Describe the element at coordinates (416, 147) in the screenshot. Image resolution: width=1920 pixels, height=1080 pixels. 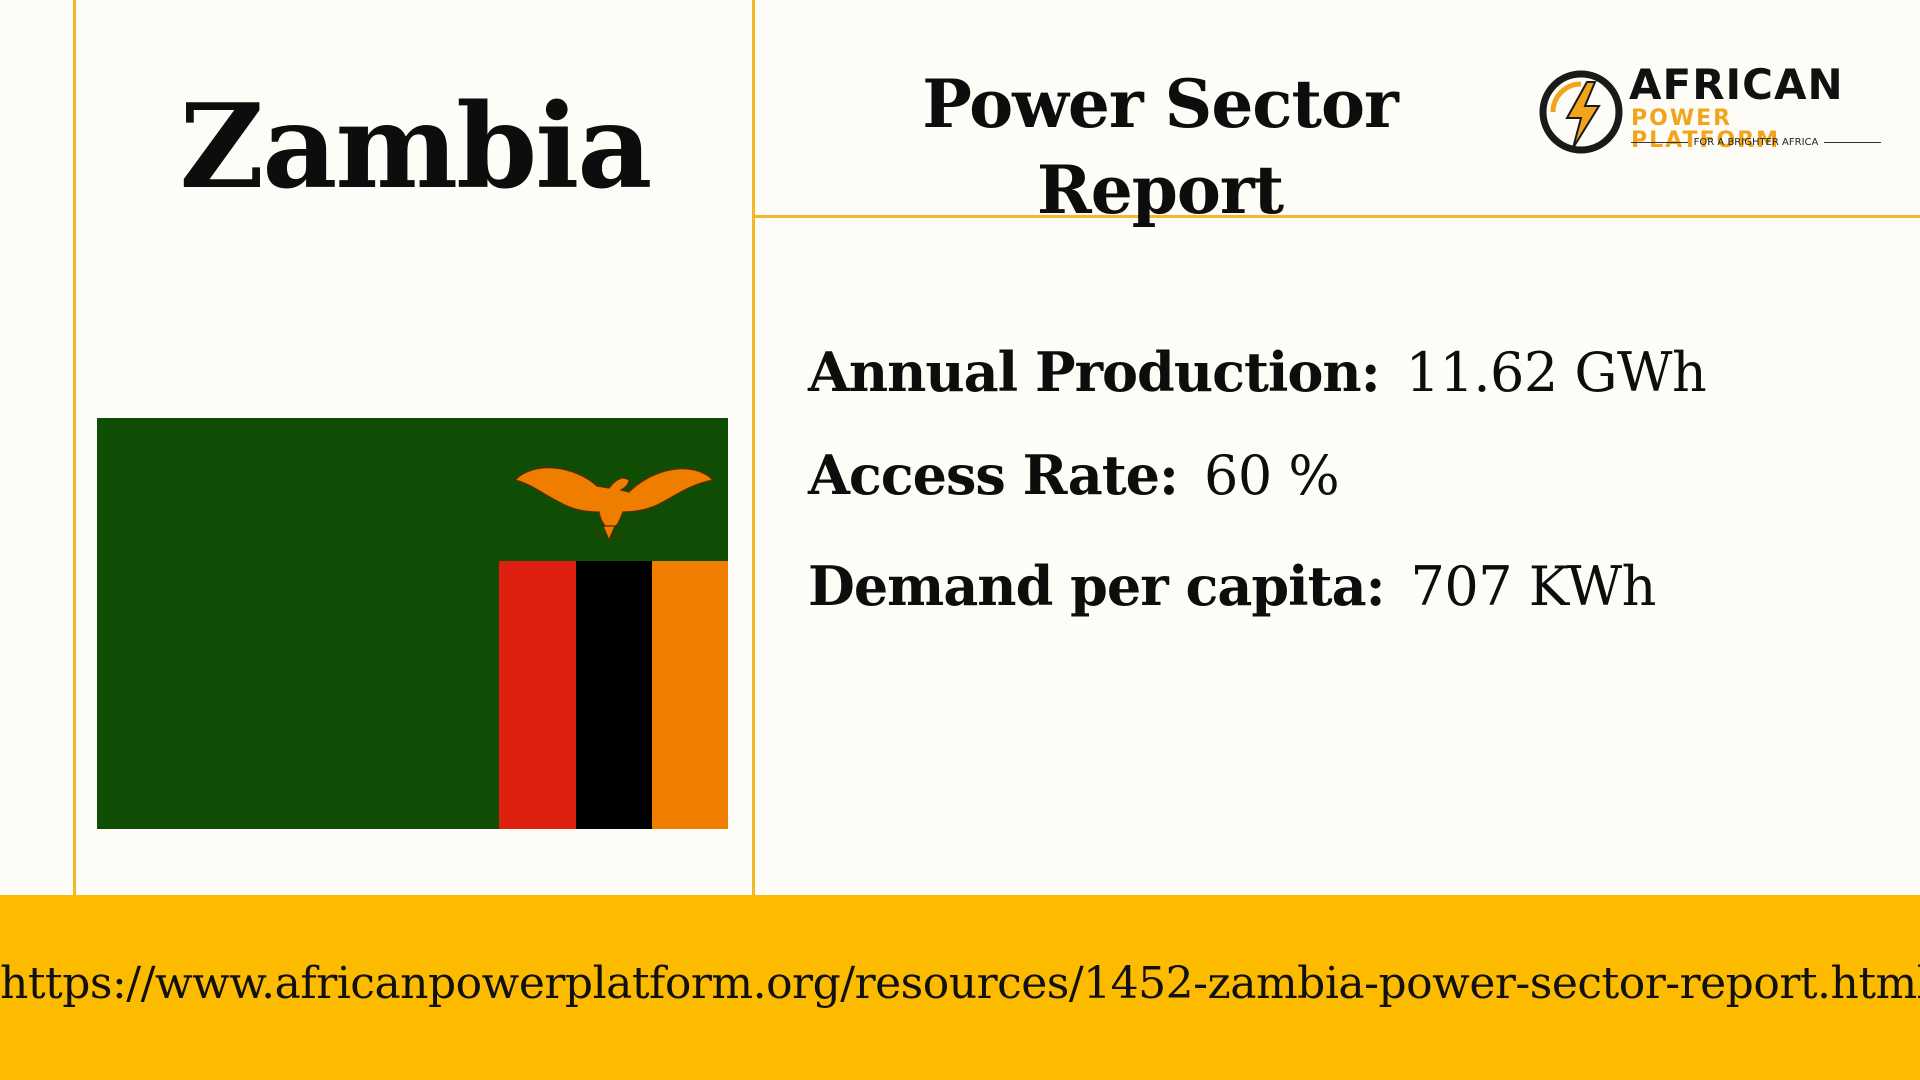
I see `country-title: Zambia` at that location.